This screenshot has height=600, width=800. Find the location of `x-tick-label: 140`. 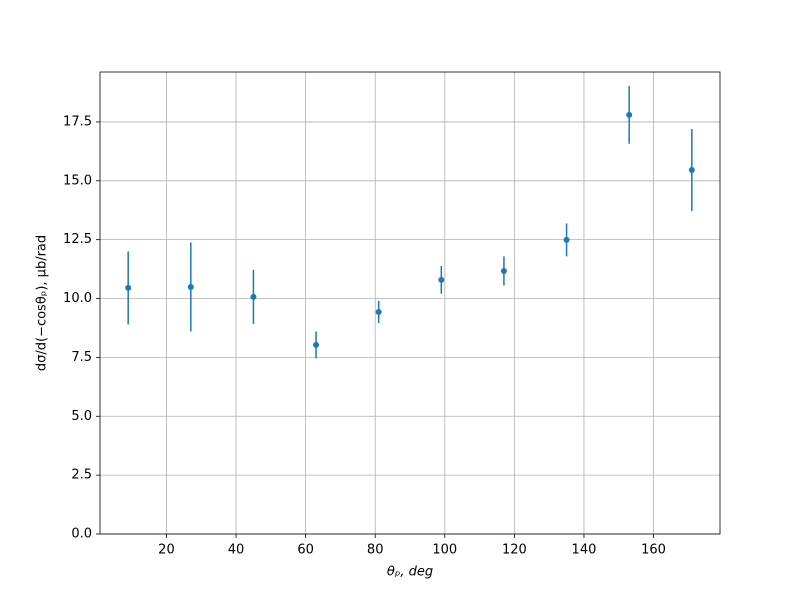

x-tick-label: 140 is located at coordinates (584, 550).